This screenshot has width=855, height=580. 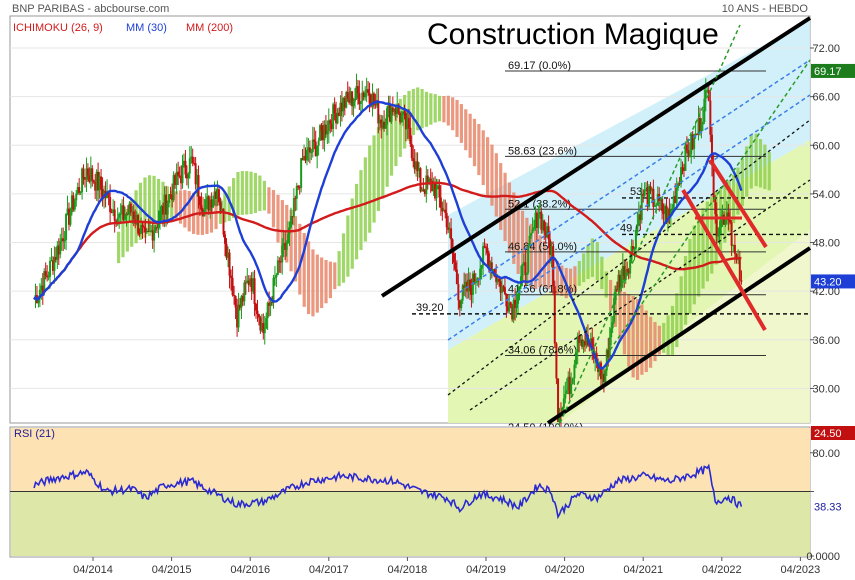 What do you see at coordinates (722, 570) in the screenshot?
I see `x-tick-label-8: 04/2022` at bounding box center [722, 570].